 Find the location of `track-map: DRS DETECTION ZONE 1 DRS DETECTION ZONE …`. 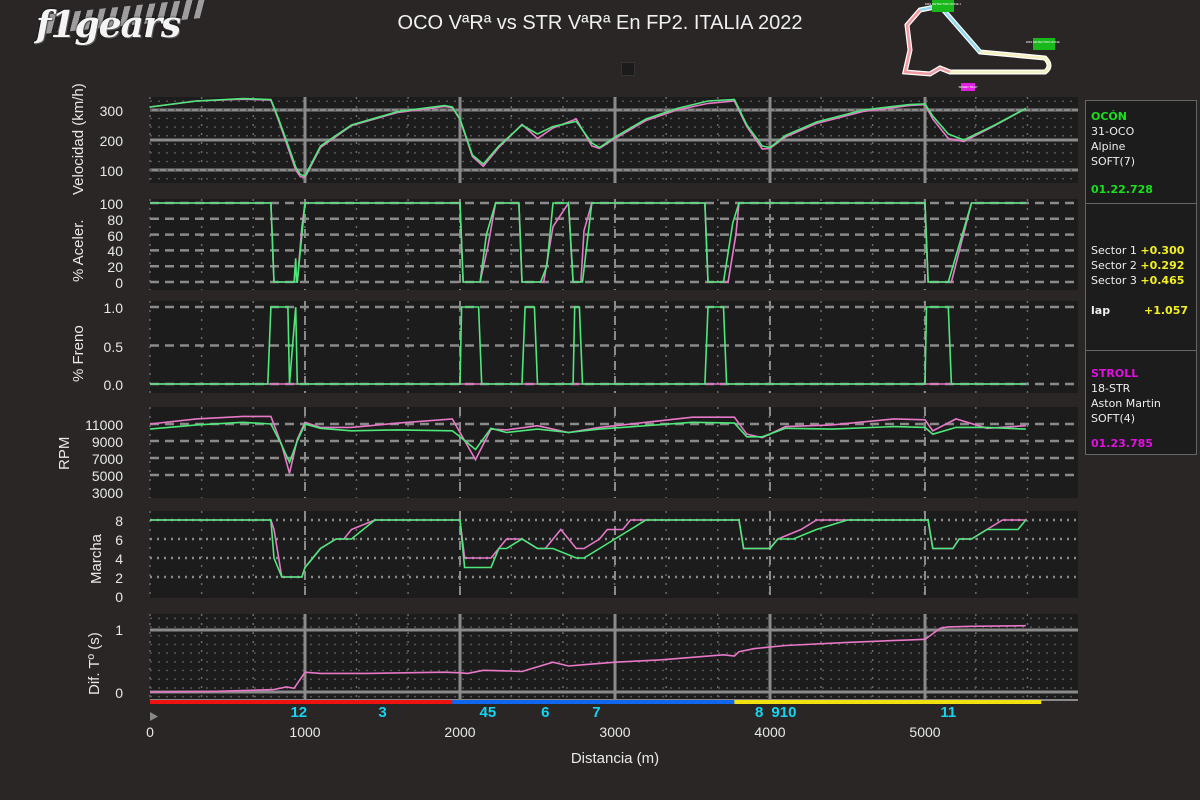

track-map: DRS DETECTION ZONE 1 DRS DETECTION ZONE … is located at coordinates (980, 45).